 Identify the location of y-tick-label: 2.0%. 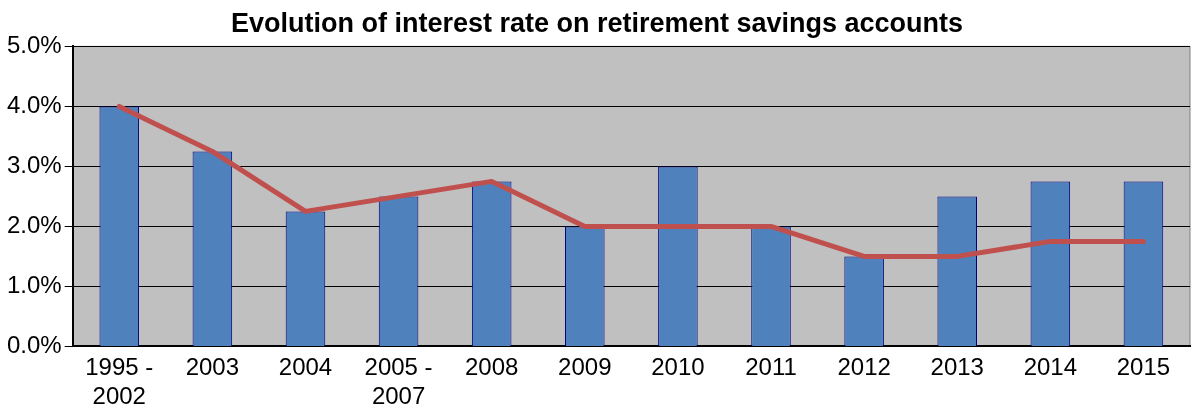
(34, 225).